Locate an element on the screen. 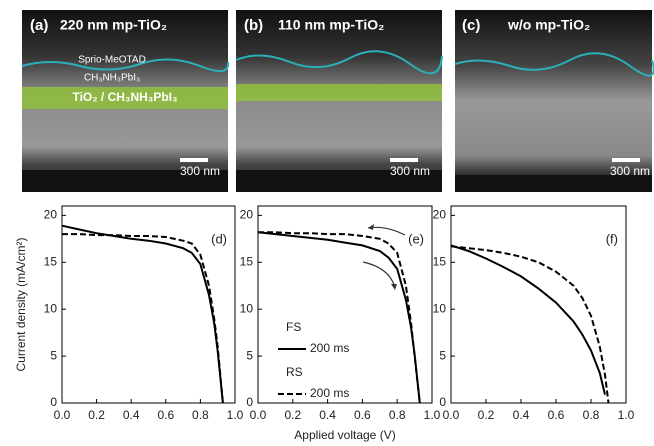 The width and height of the screenshot is (654, 446). panel-label: (c) is located at coordinates (471, 25).